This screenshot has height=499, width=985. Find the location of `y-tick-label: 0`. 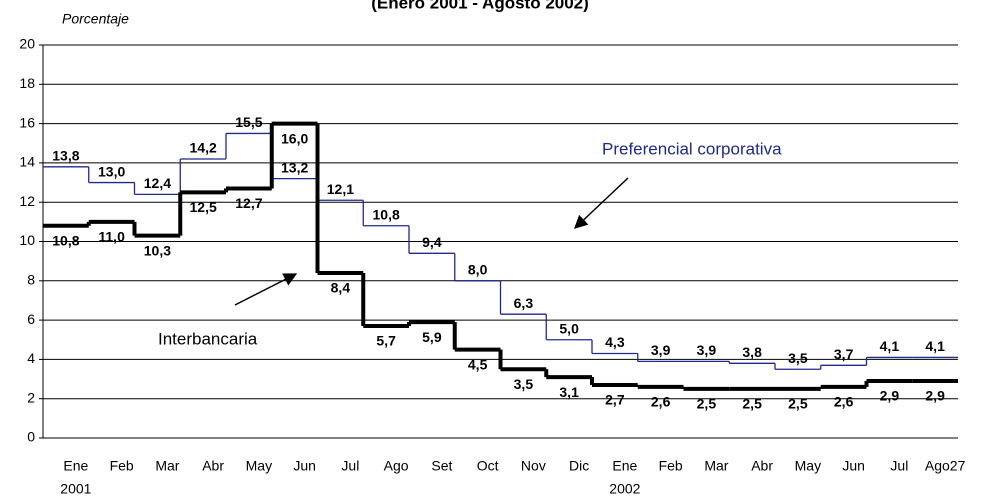

y-tick-label: 0 is located at coordinates (31, 437).